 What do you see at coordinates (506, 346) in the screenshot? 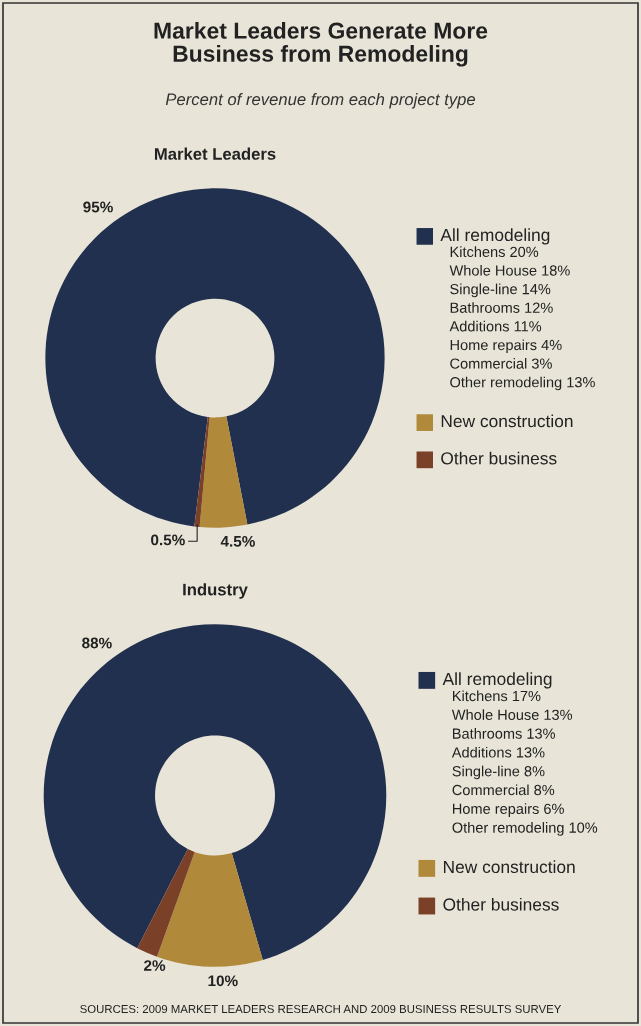
I see `text: Home repairs 4%` at bounding box center [506, 346].